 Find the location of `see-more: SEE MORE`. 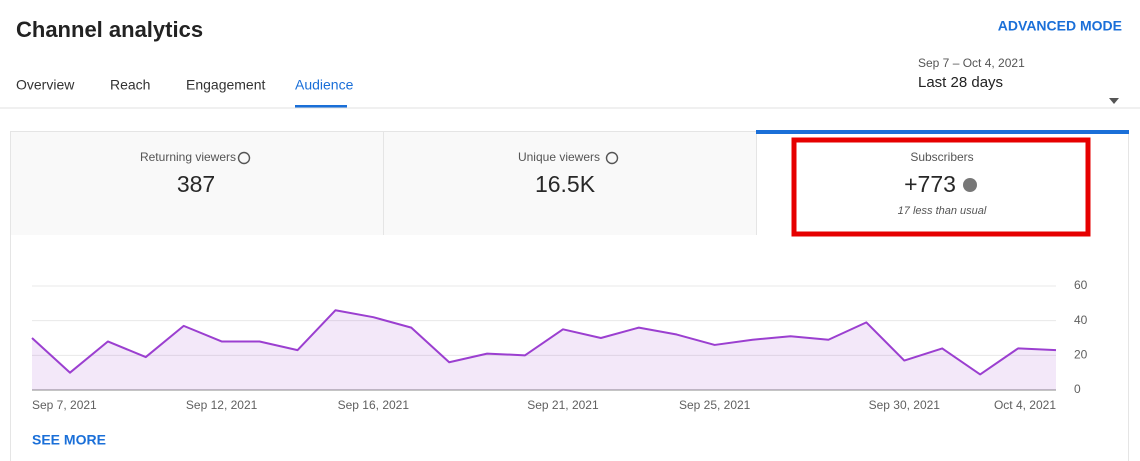

see-more: SEE MORE is located at coordinates (69, 440).